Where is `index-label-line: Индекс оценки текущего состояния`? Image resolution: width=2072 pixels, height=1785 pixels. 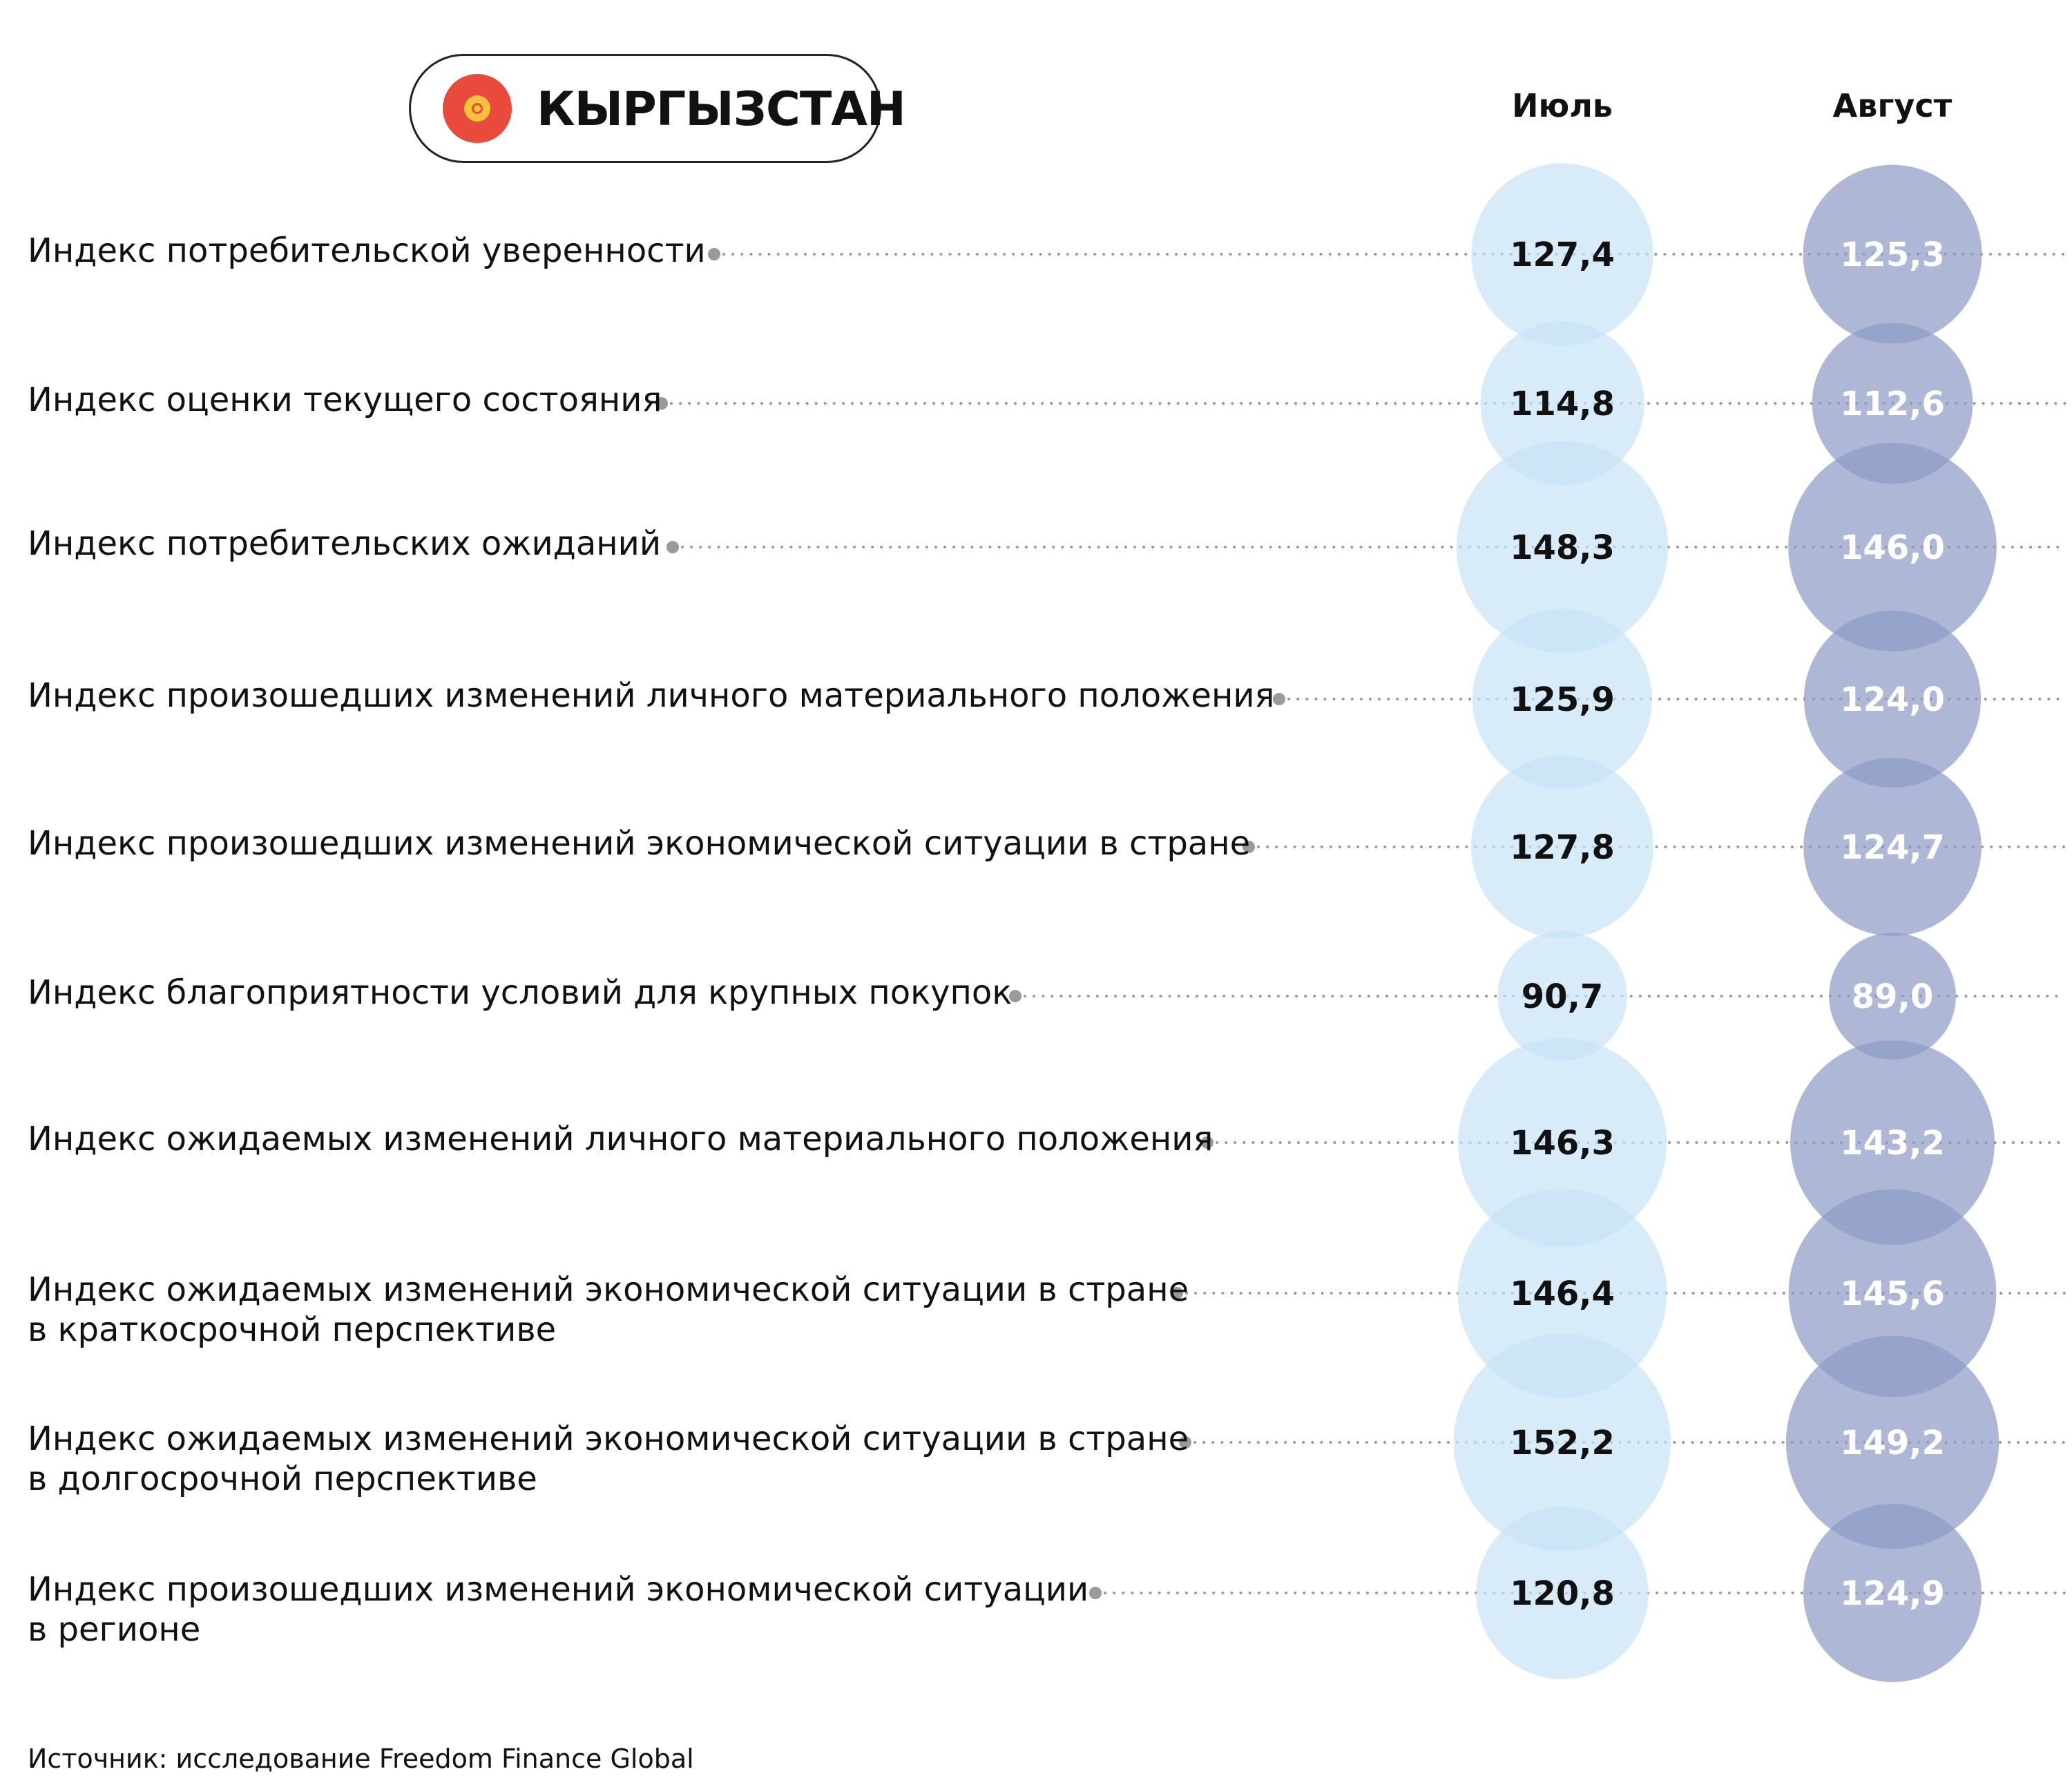
index-label-line: Индекс оценки текущего состояния is located at coordinates (345, 400).